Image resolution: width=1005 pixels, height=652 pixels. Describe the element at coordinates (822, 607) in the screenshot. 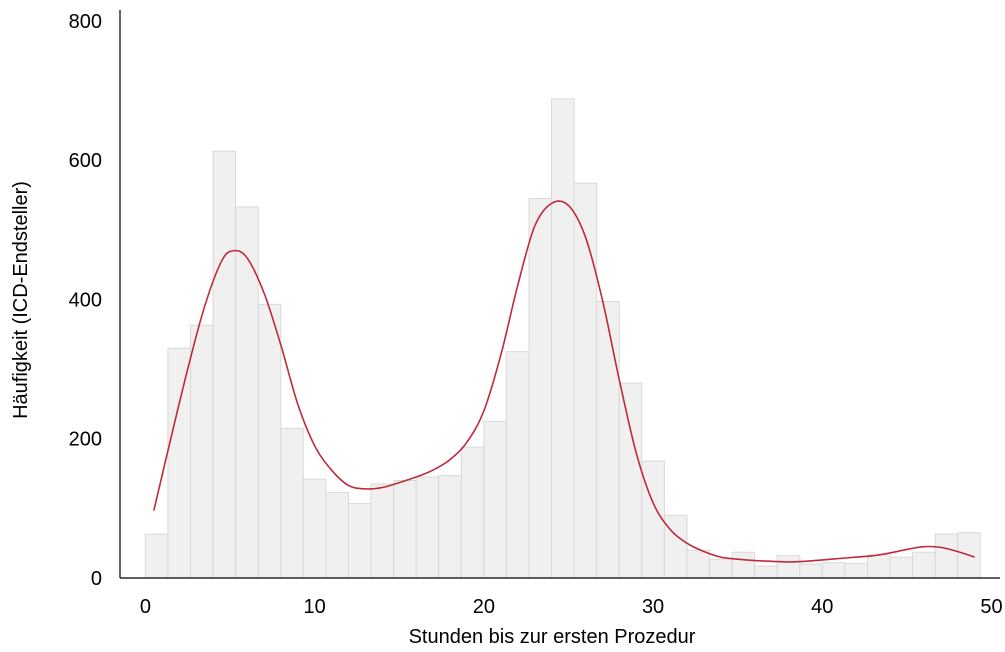

I see `x-tick-label-40: 40` at that location.